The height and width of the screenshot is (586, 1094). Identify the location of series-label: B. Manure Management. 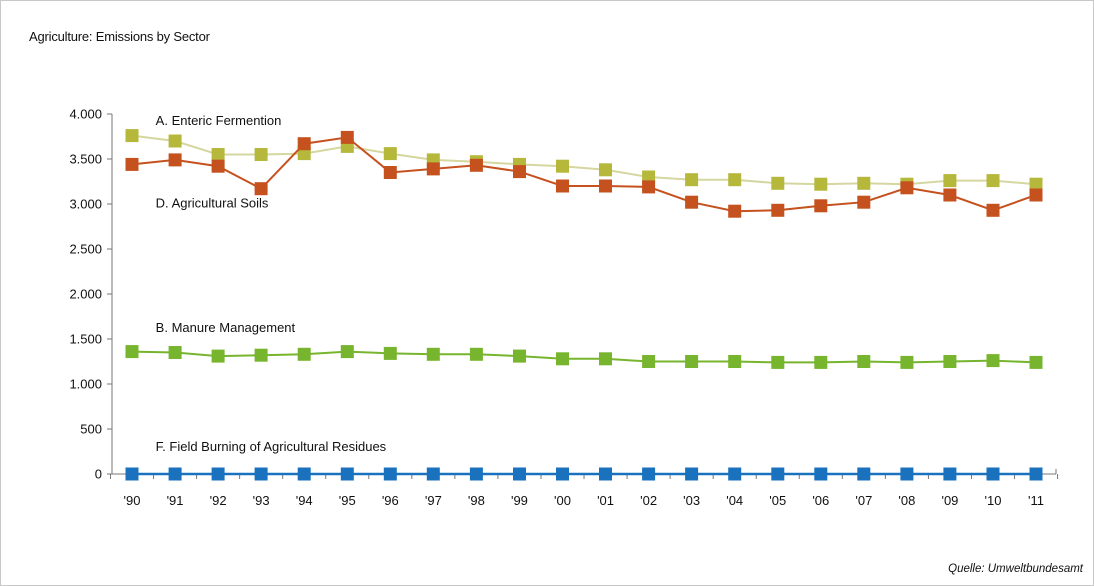
(226, 327).